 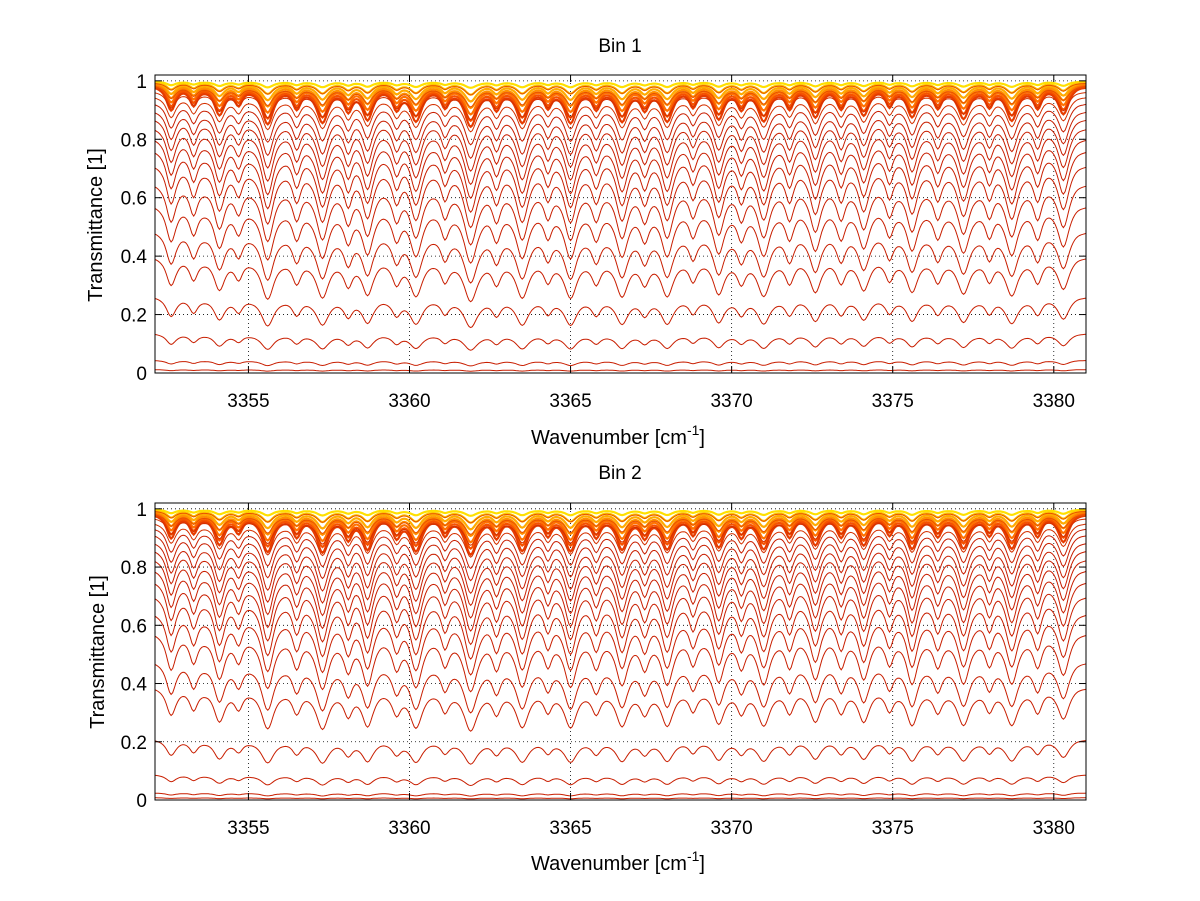 I want to click on chart-title: Bin 1, so click(x=619, y=46).